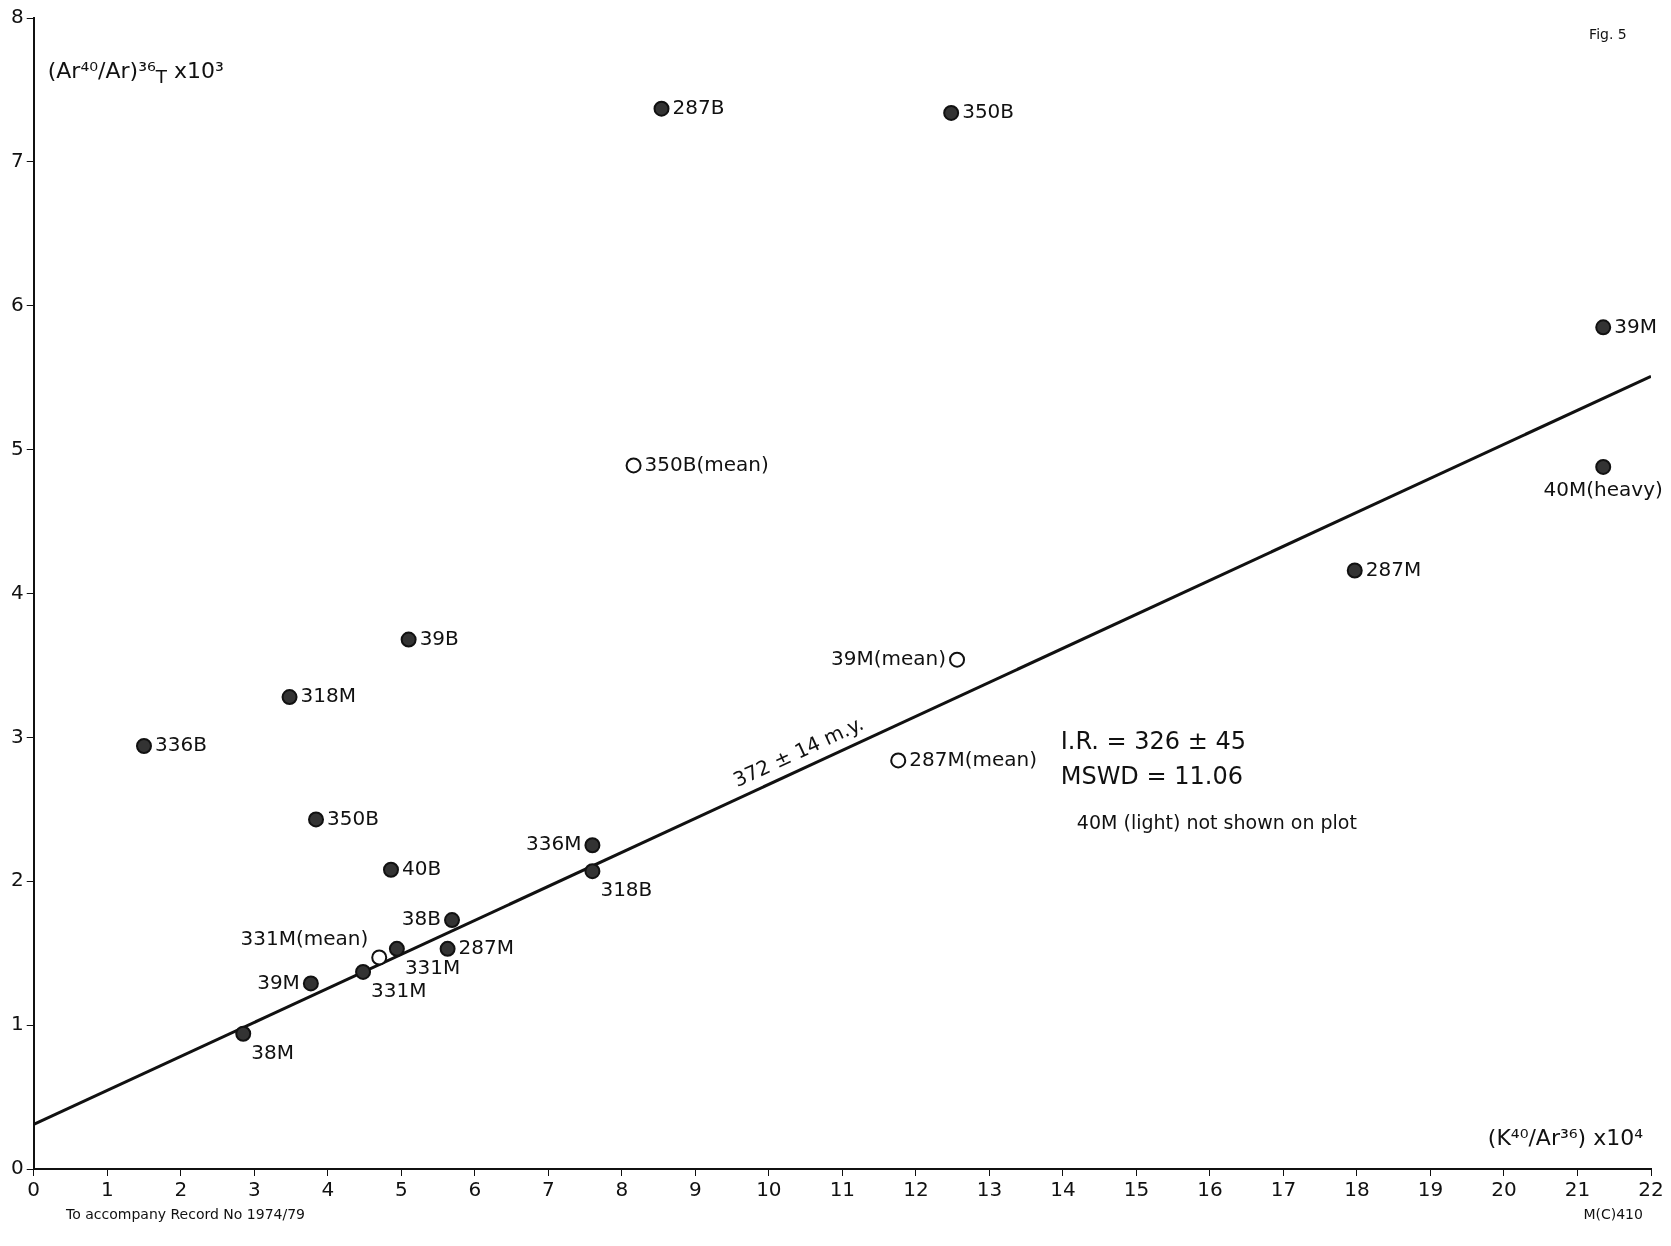 This screenshot has height=1246, width=1671. What do you see at coordinates (475, 1189) in the screenshot?
I see `x-tick-label: 6` at bounding box center [475, 1189].